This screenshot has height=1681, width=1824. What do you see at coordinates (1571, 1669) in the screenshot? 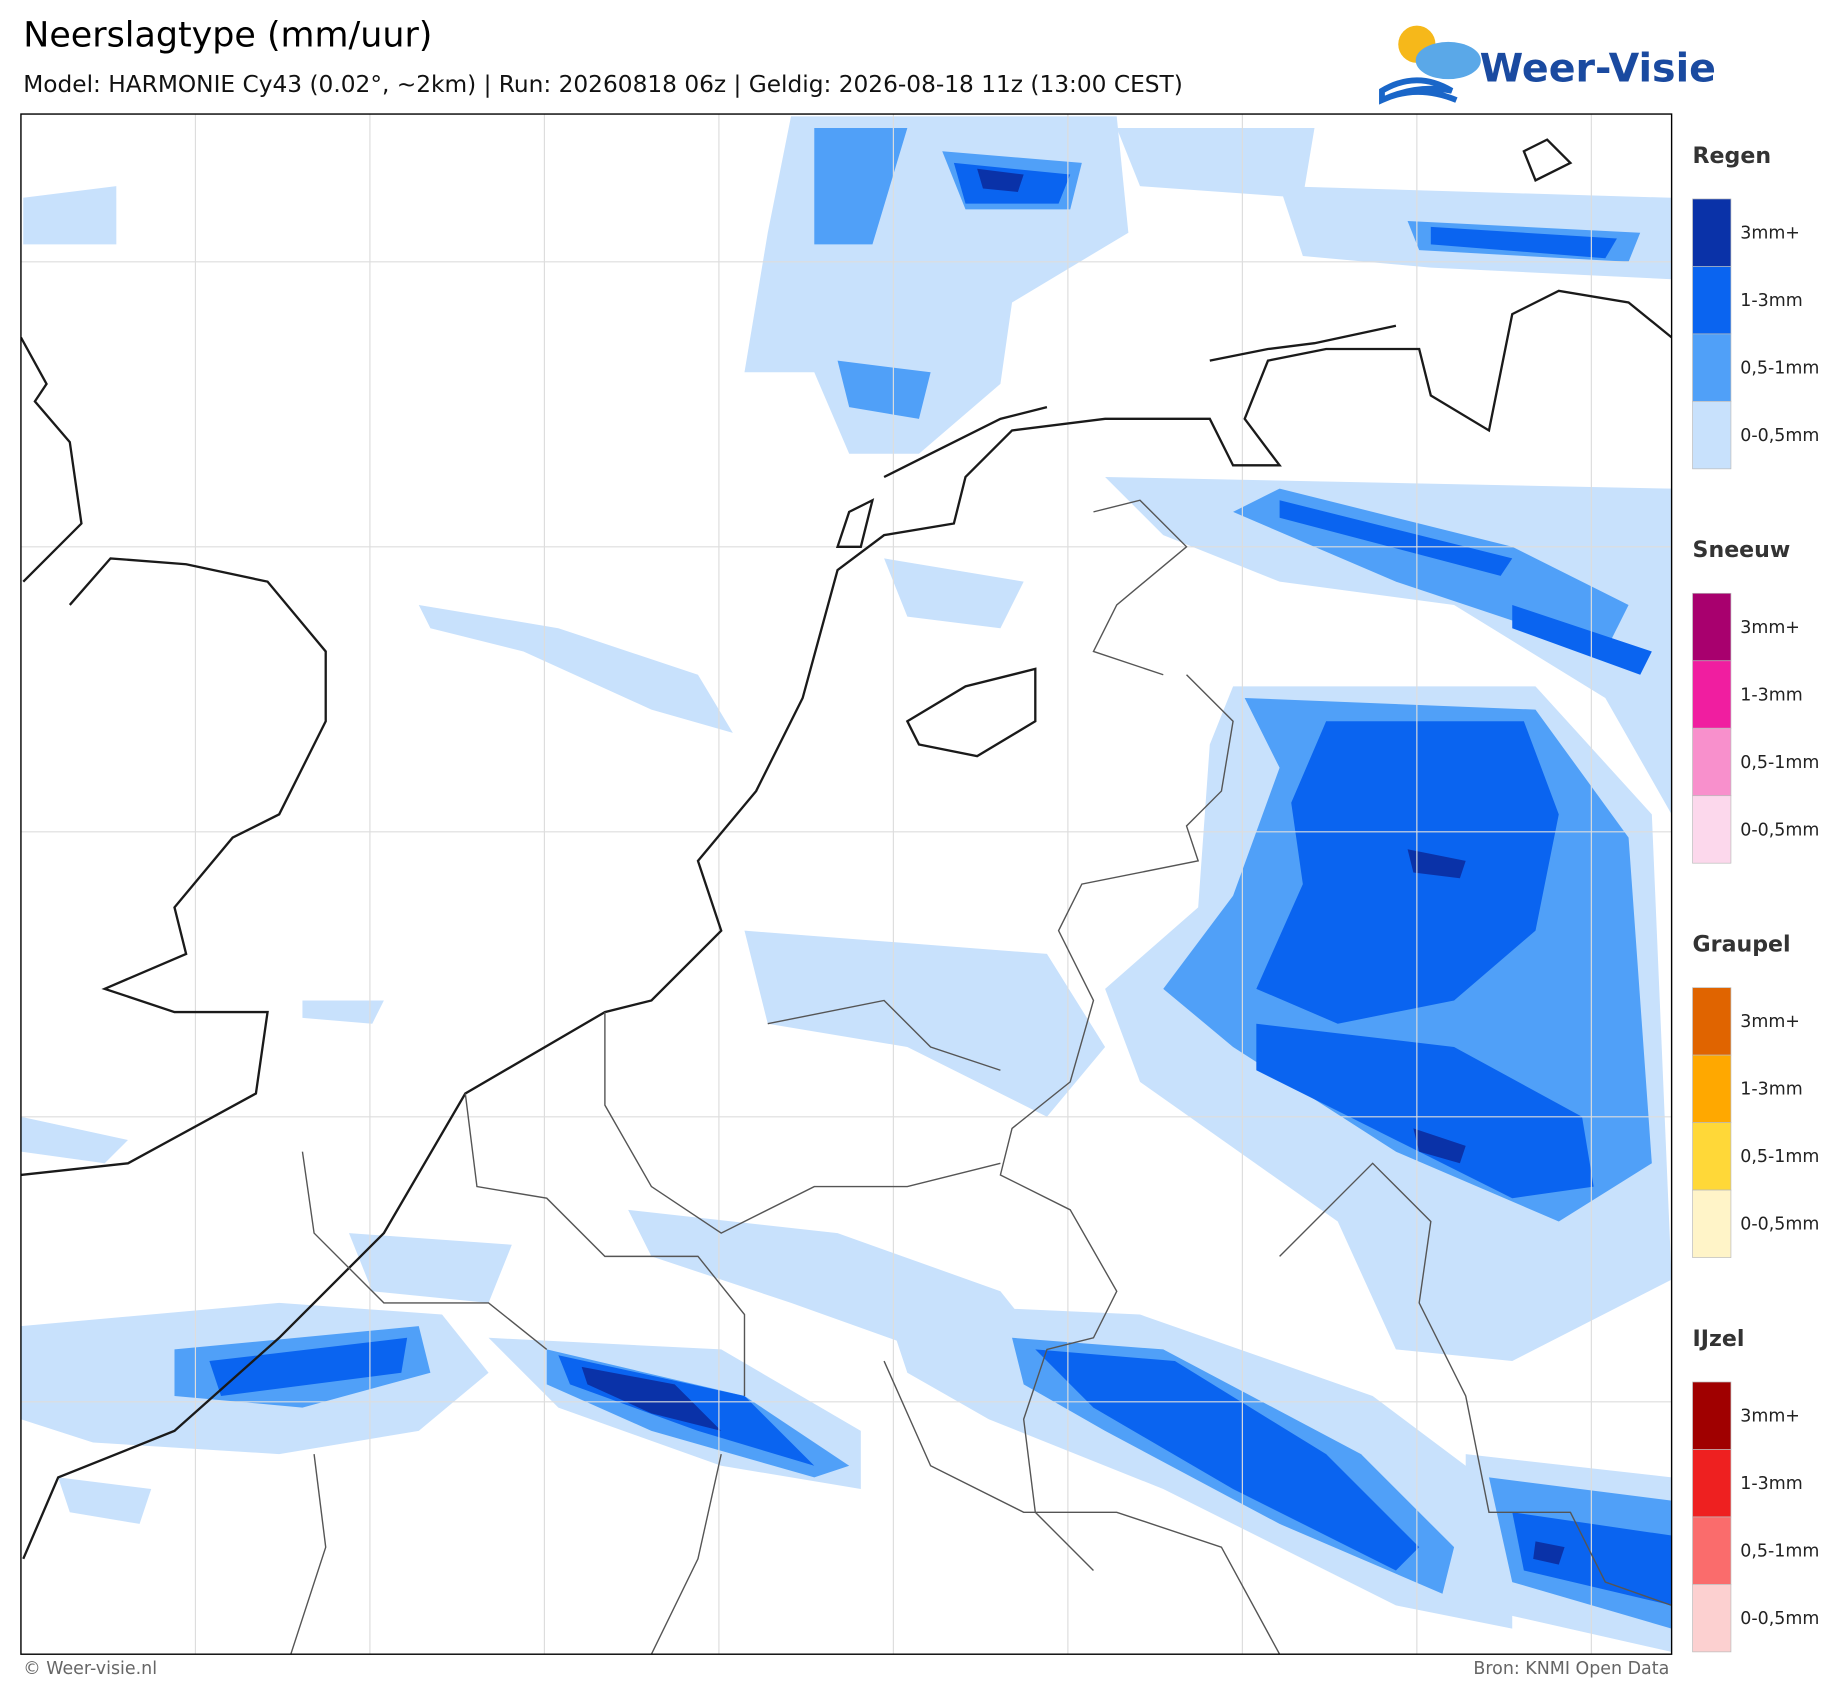
I see `source: Bron: KNMI Open Data` at bounding box center [1571, 1669].